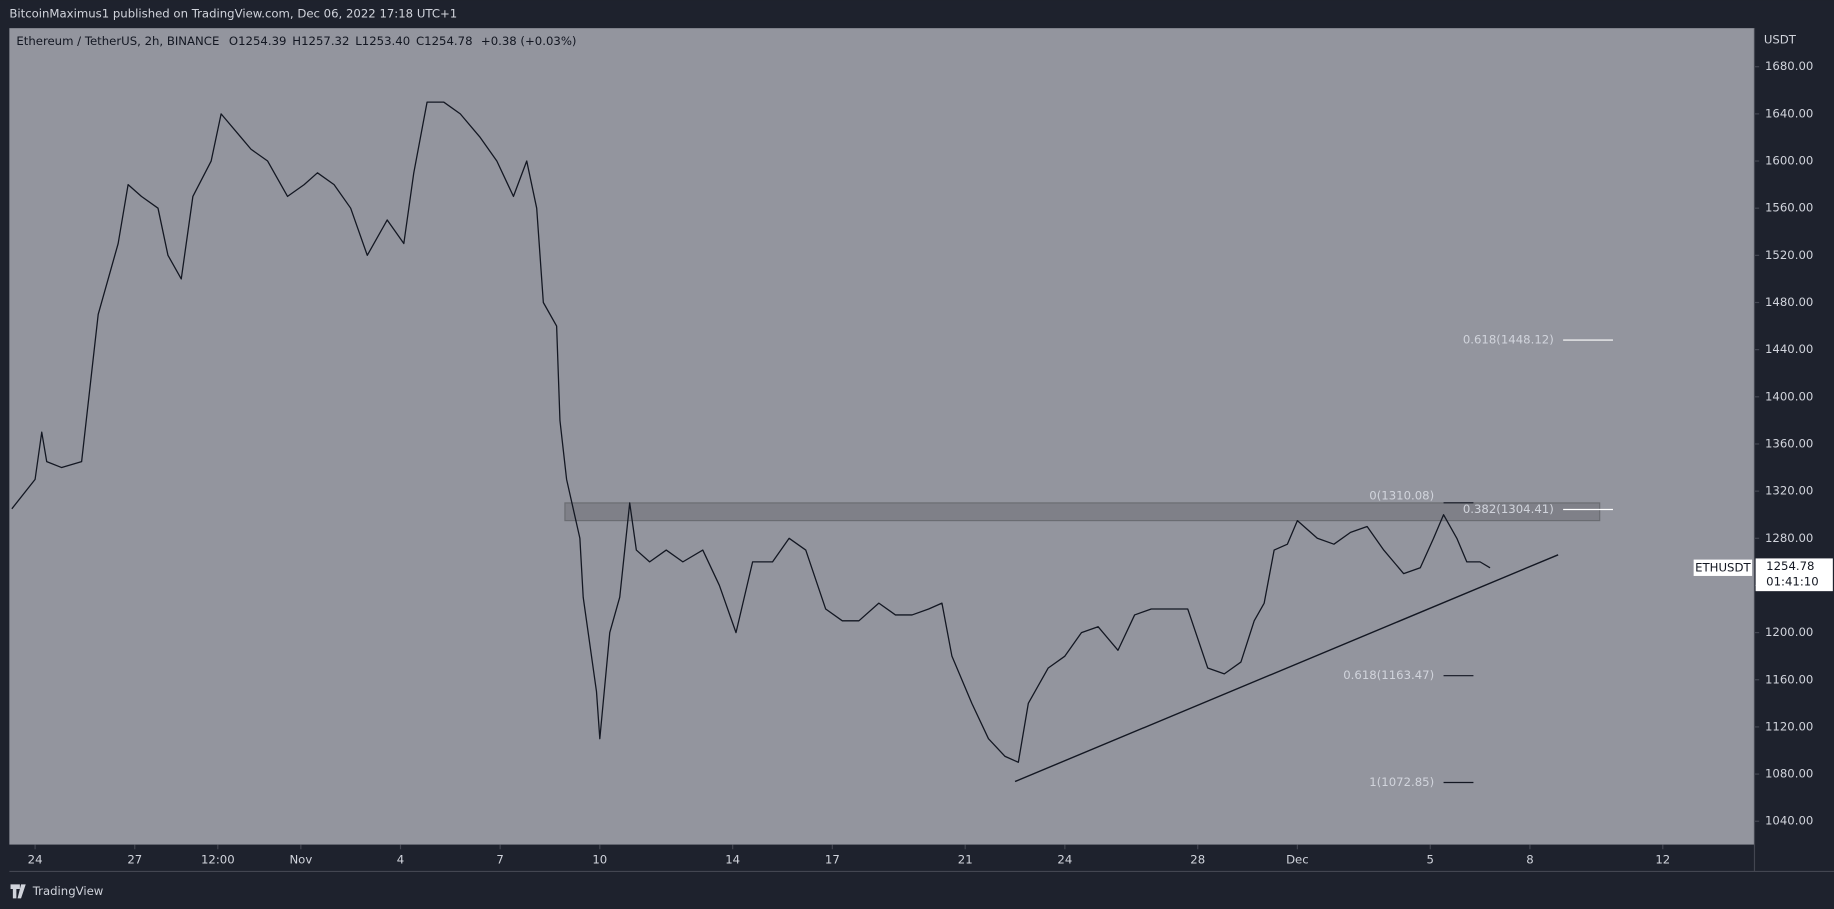 The width and height of the screenshot is (1834, 909). Describe the element at coordinates (732, 859) in the screenshot. I see `x-tick-label: 14` at that location.